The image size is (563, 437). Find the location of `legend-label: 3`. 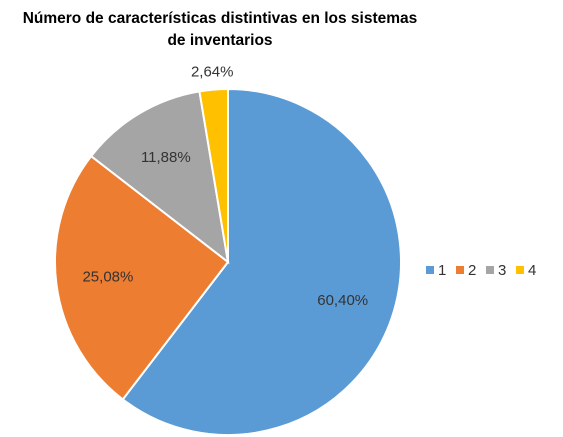

legend-label: 3 is located at coordinates (502, 270).